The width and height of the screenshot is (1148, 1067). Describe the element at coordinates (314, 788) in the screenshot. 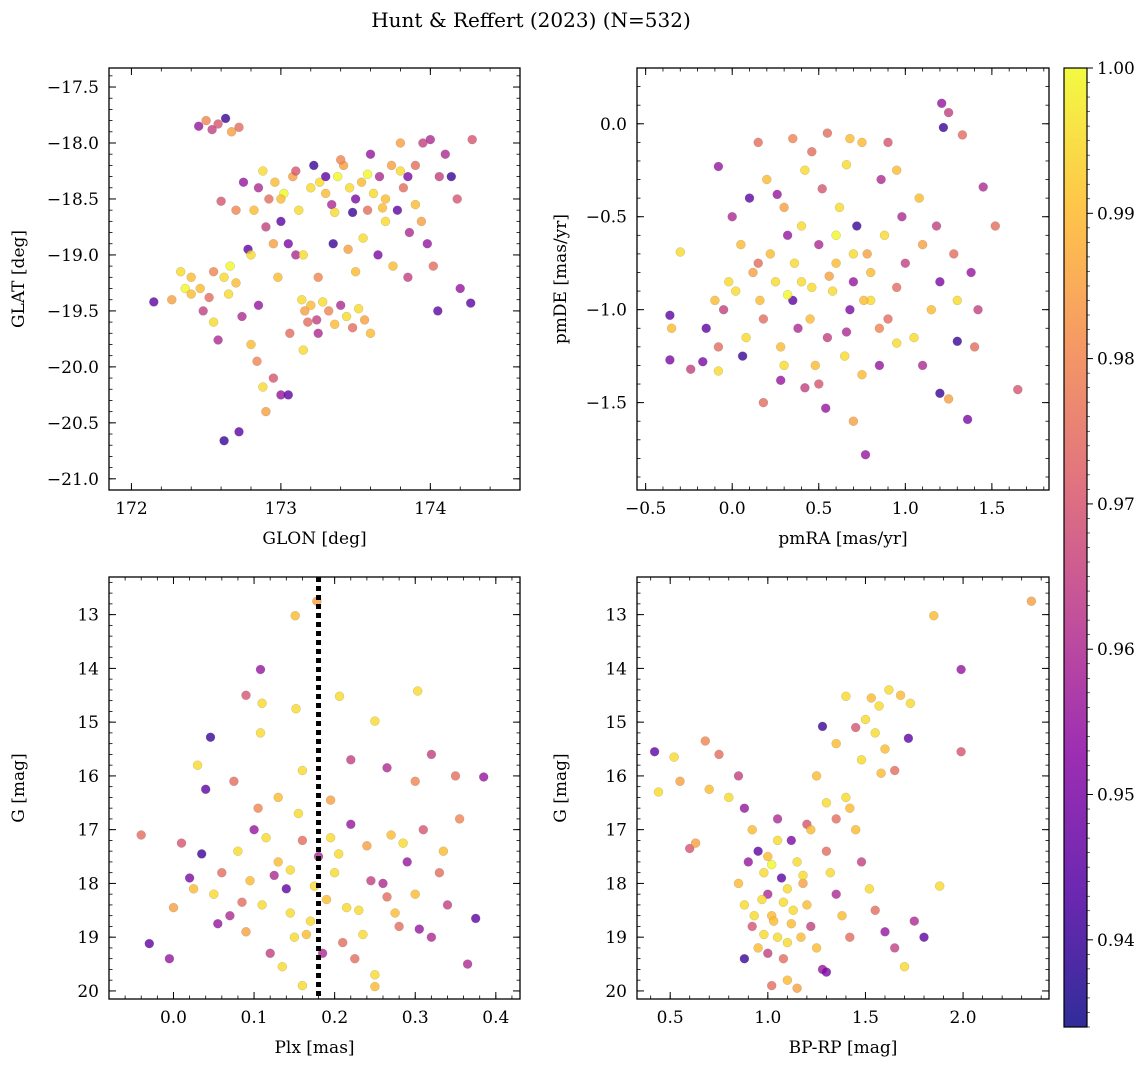

I see `axes-frame` at that location.